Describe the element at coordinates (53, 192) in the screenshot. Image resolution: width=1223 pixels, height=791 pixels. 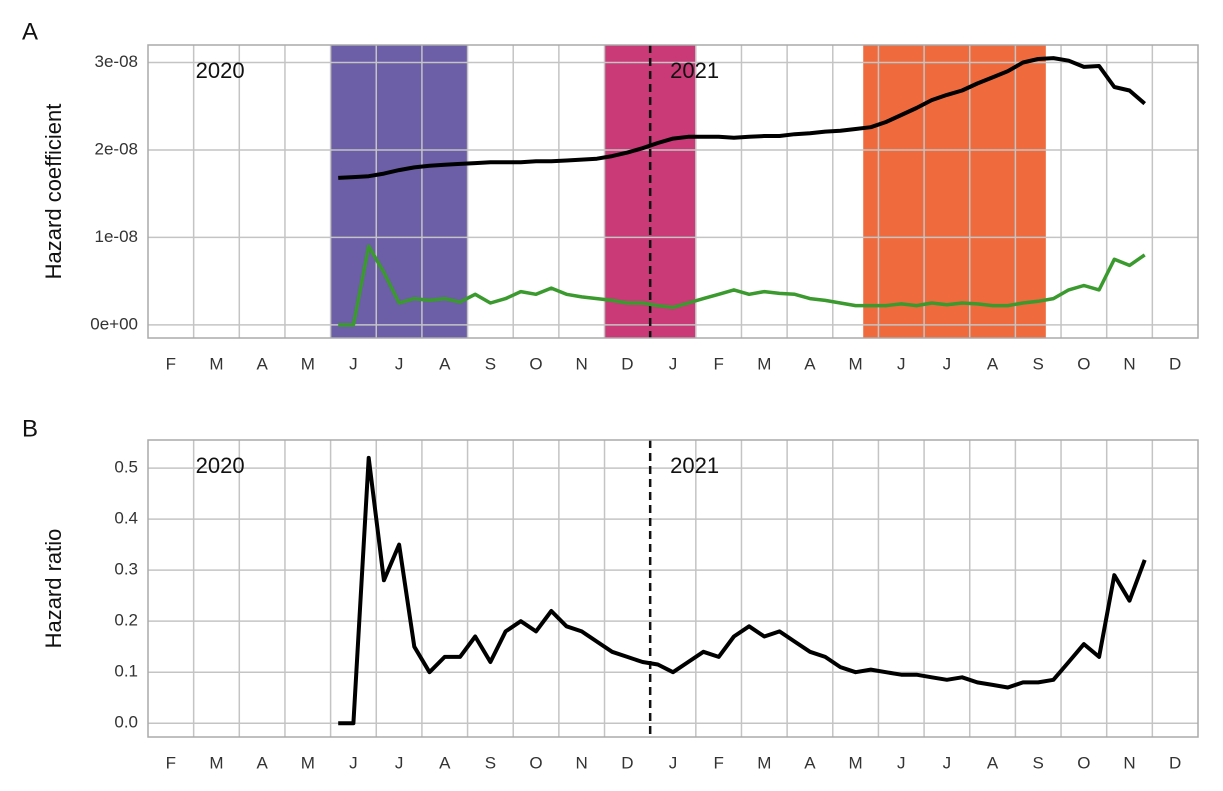
I see `y-axis-title: Hazard coefficient` at that location.